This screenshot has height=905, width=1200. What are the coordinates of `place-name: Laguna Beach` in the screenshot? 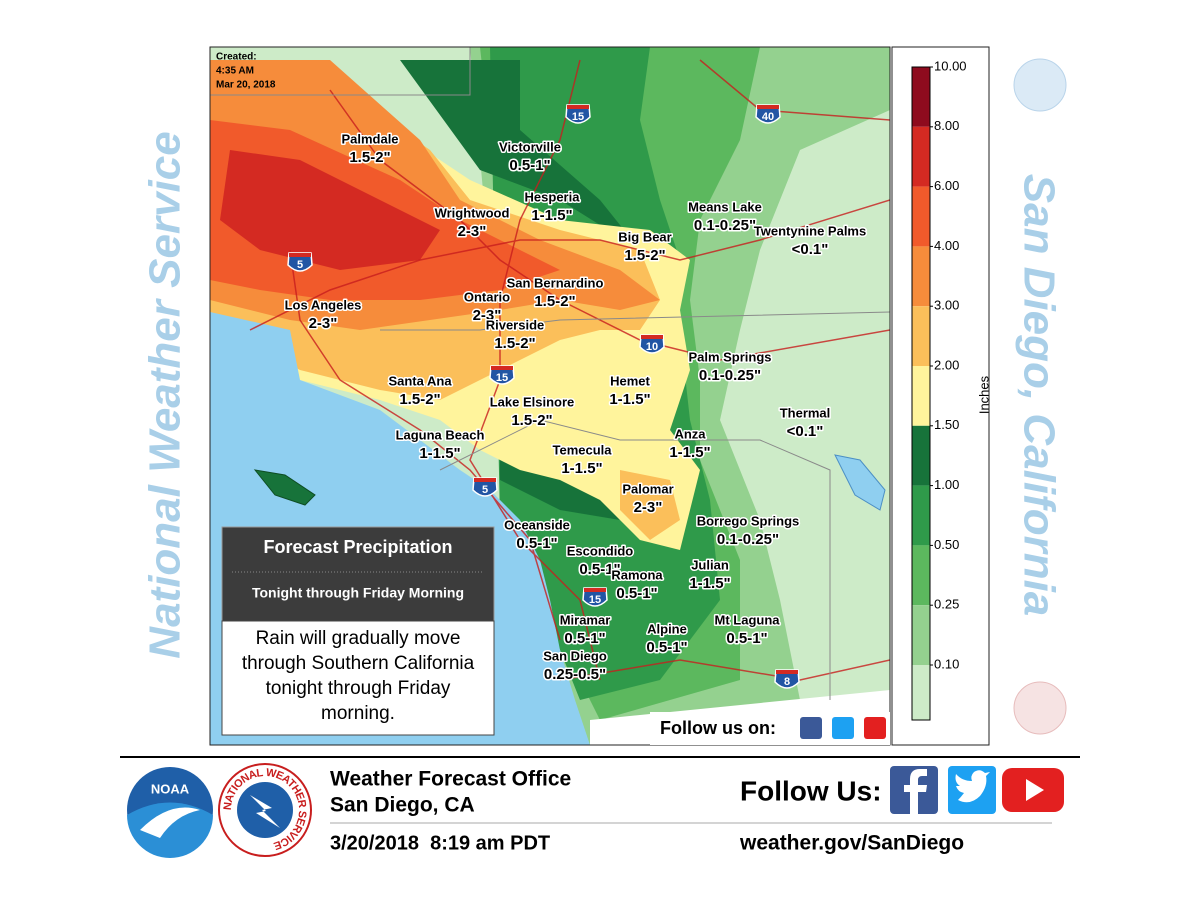 It's located at (440, 434).